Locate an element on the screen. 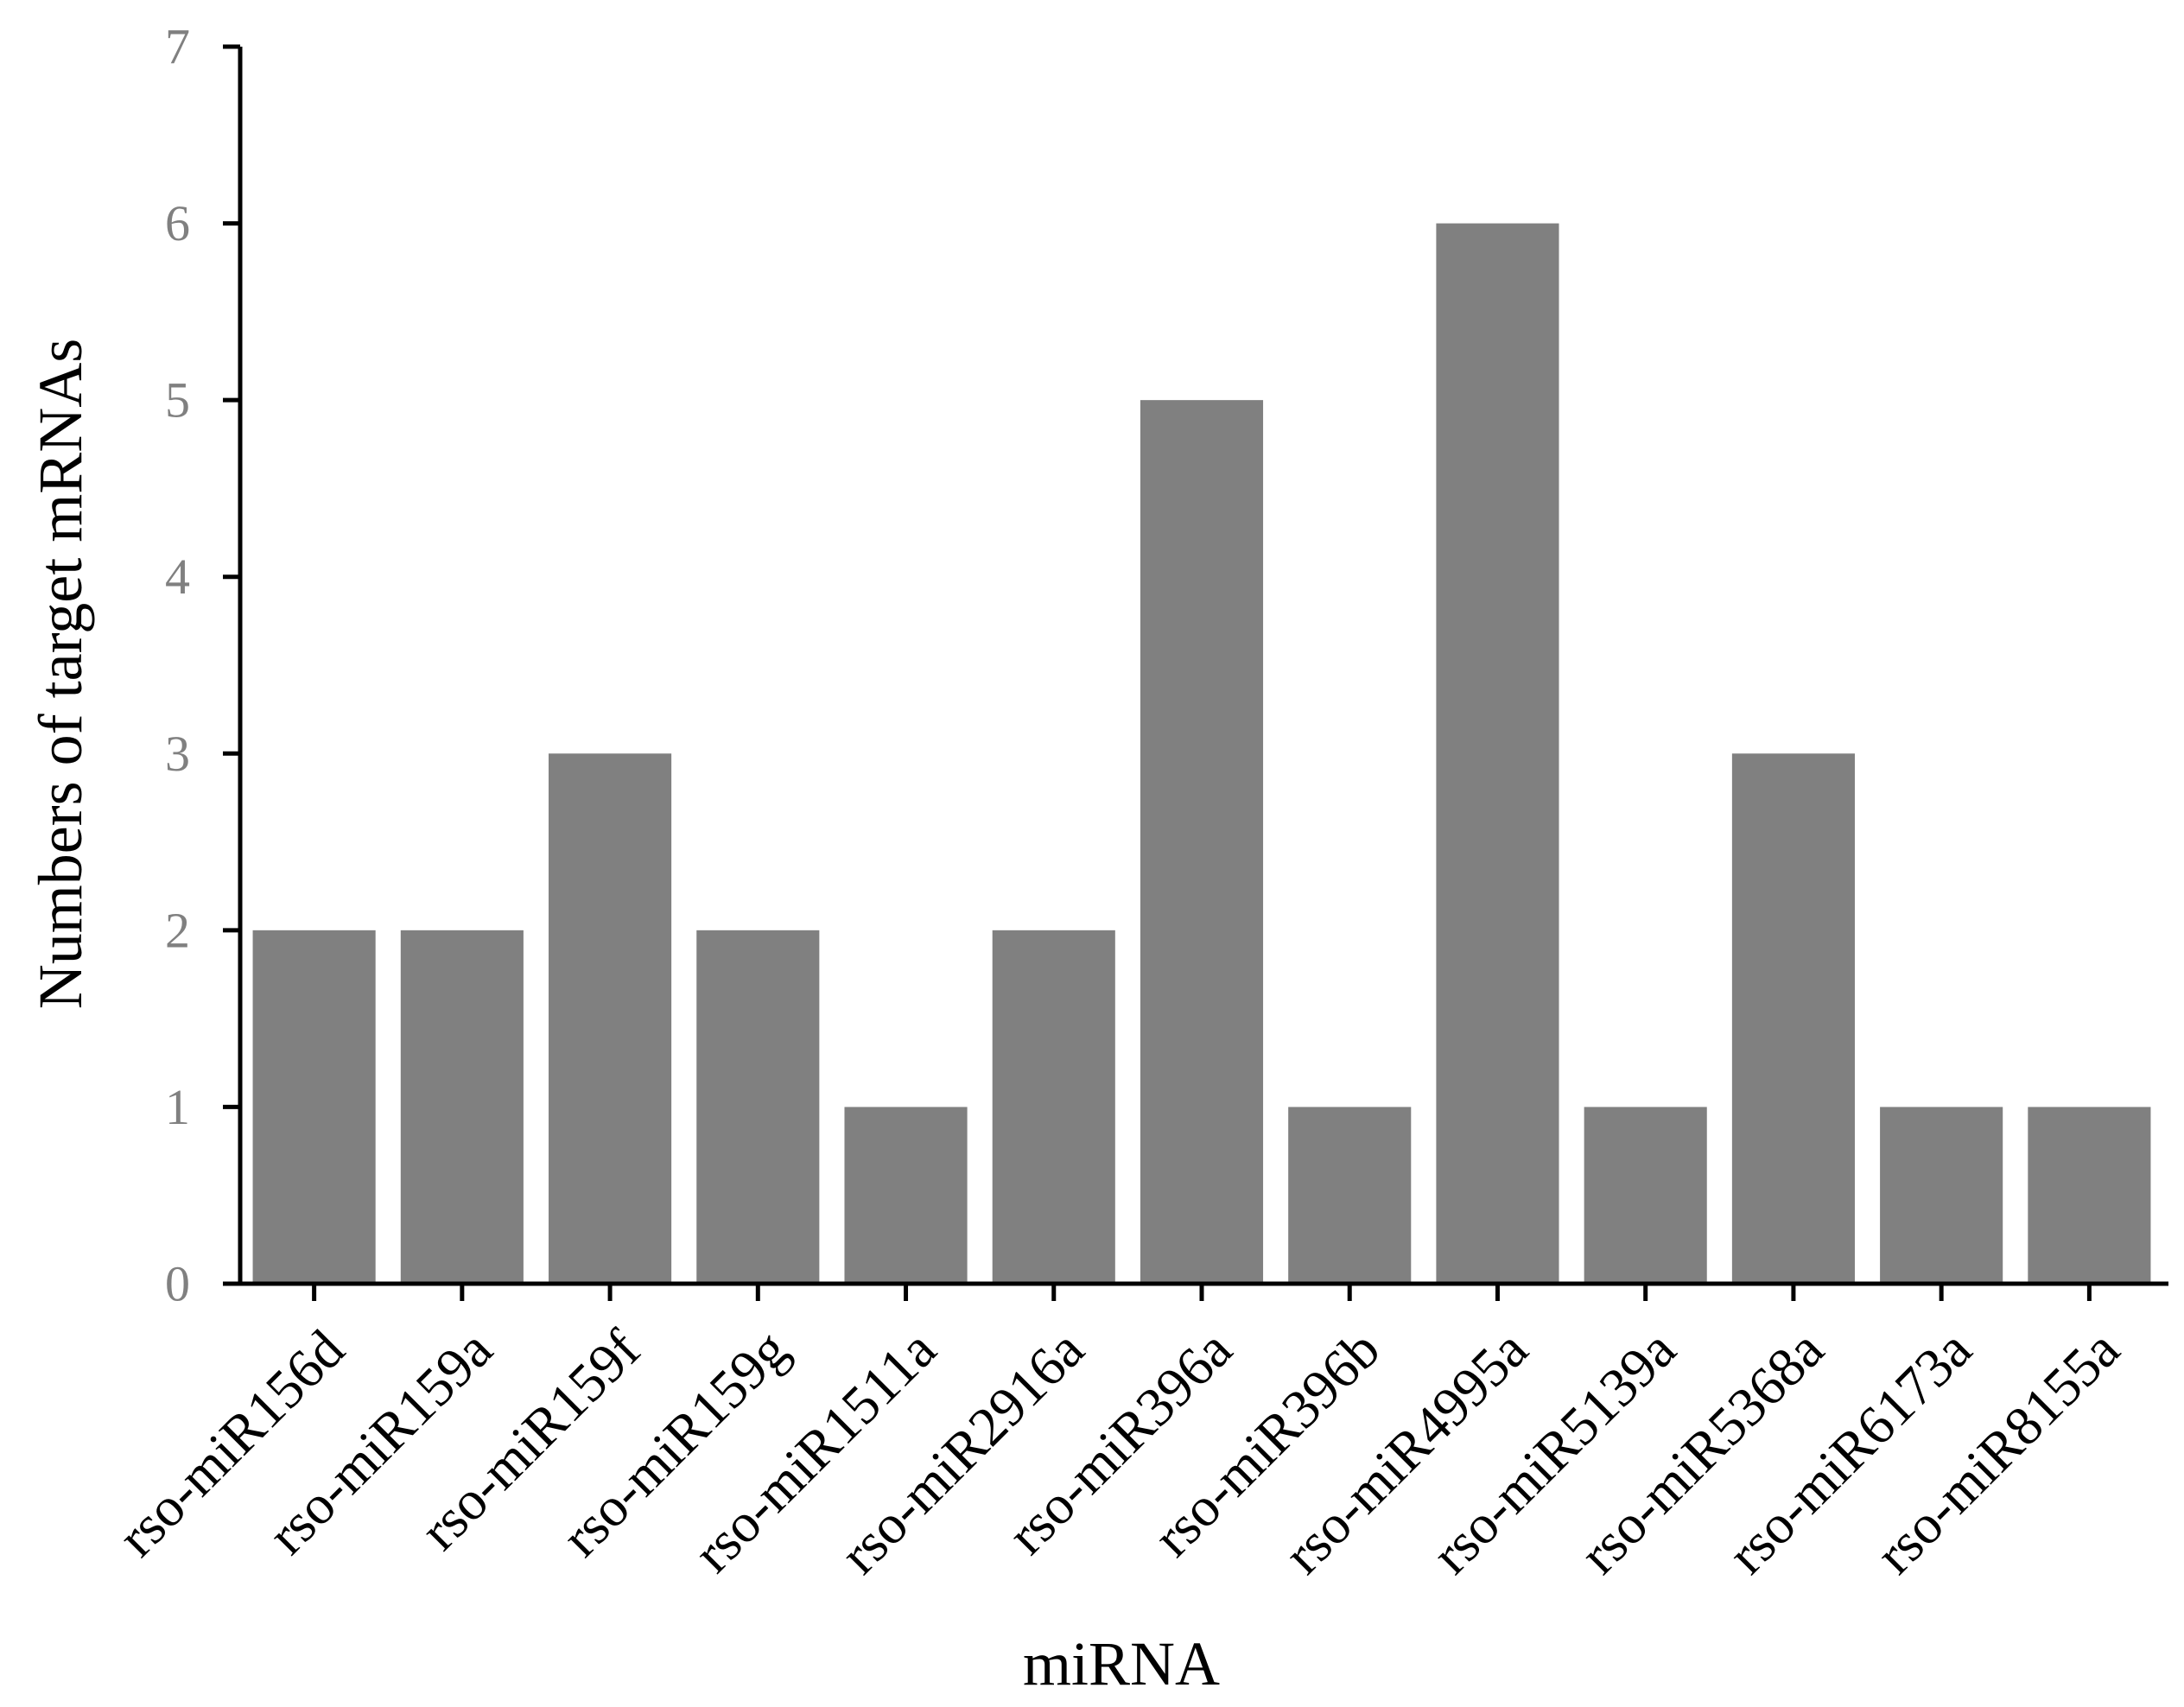 The height and width of the screenshot is (1707, 2184). bar-rso-miR5139a is located at coordinates (1646, 1196).